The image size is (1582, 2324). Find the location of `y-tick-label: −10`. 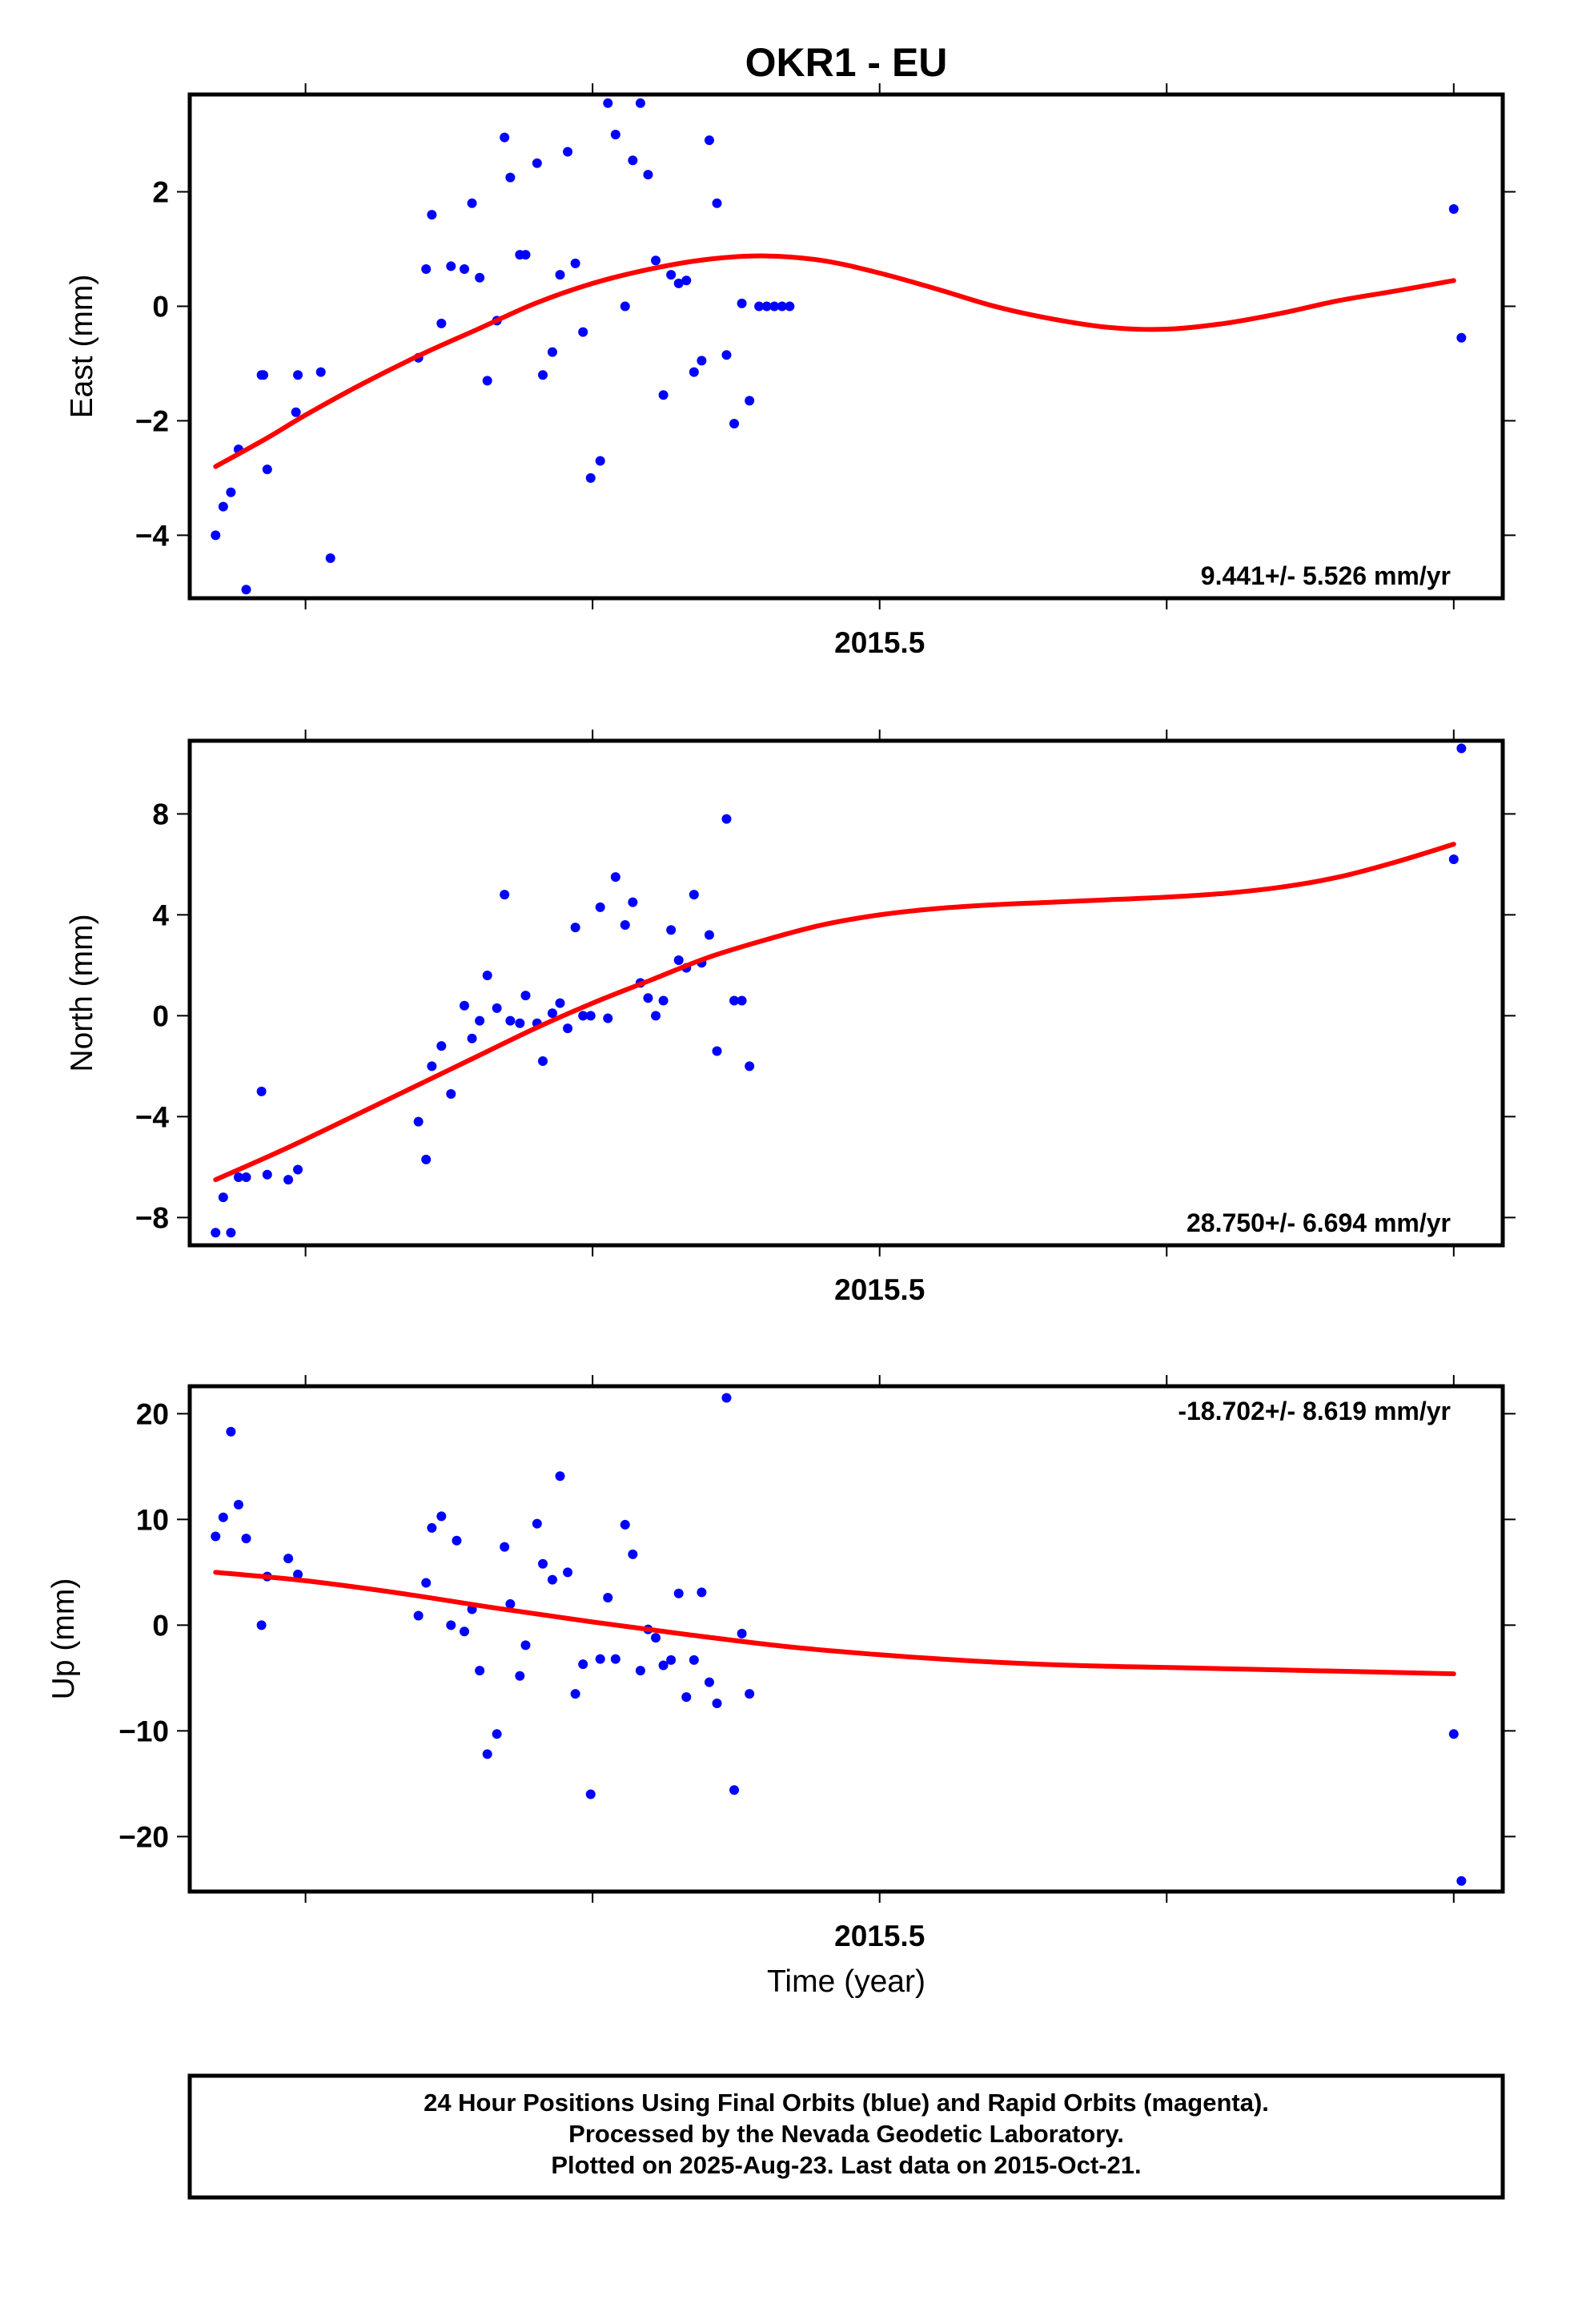

y-tick-label: −10 is located at coordinates (144, 1731).